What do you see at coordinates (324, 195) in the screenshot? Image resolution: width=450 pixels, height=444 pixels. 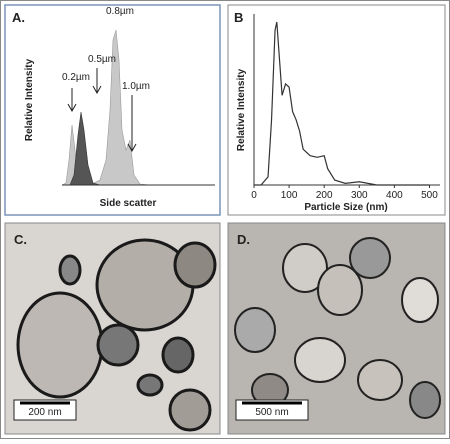 I see `x-tick-label: 200` at bounding box center [324, 195].